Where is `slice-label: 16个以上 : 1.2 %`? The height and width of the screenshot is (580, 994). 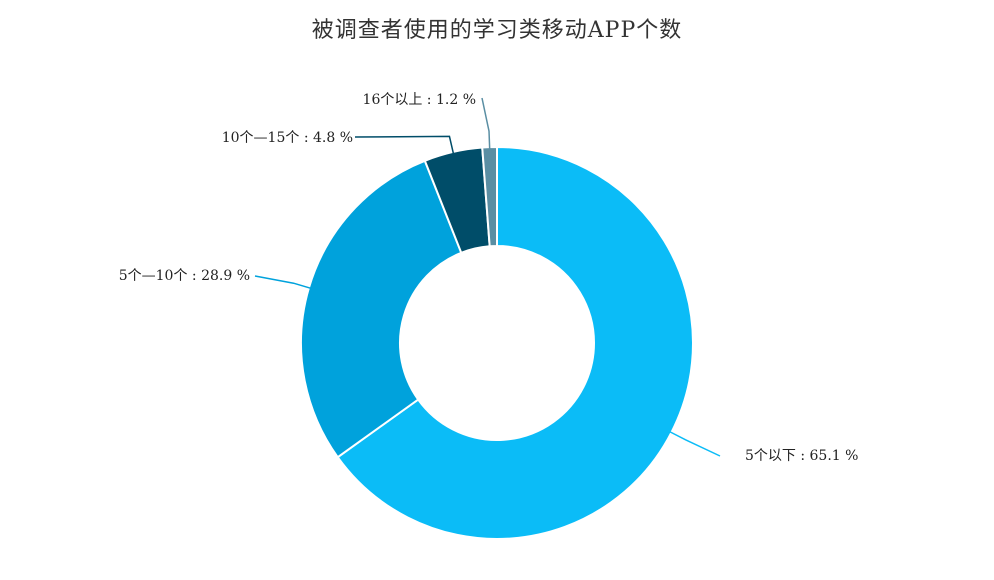
slice-label: 16个以上 : 1.2 % is located at coordinates (419, 100).